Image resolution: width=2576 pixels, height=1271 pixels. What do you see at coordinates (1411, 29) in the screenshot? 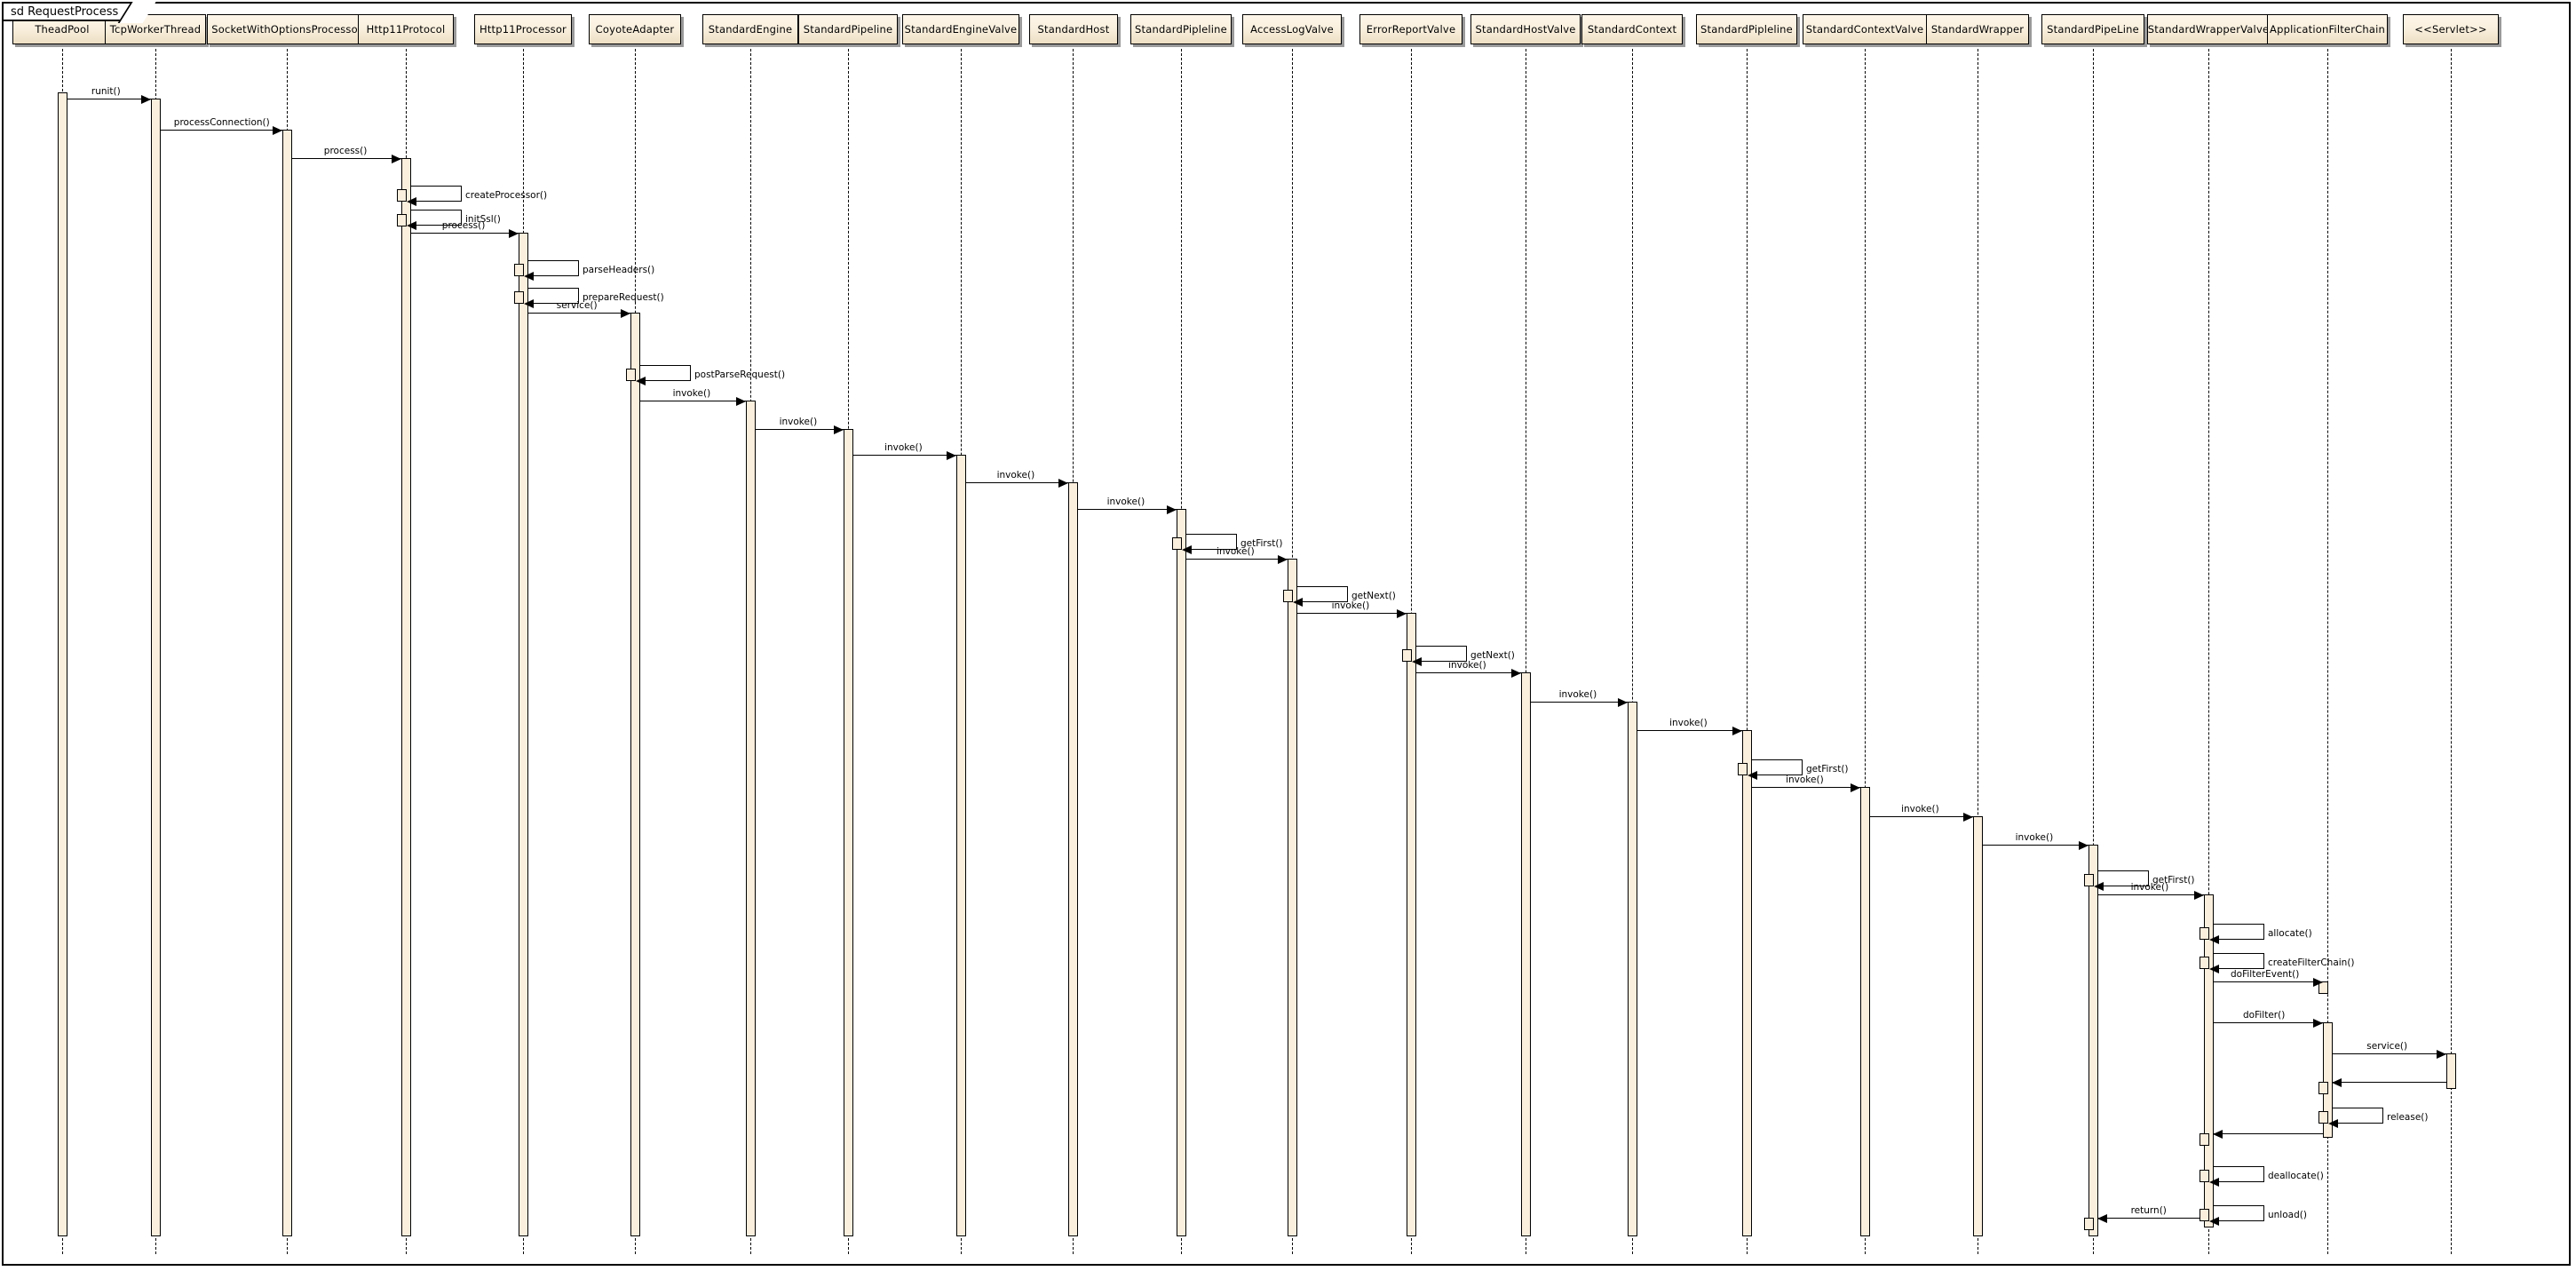
I see `lifeline-head-errorreportvalve: ErrorReportValve` at bounding box center [1411, 29].